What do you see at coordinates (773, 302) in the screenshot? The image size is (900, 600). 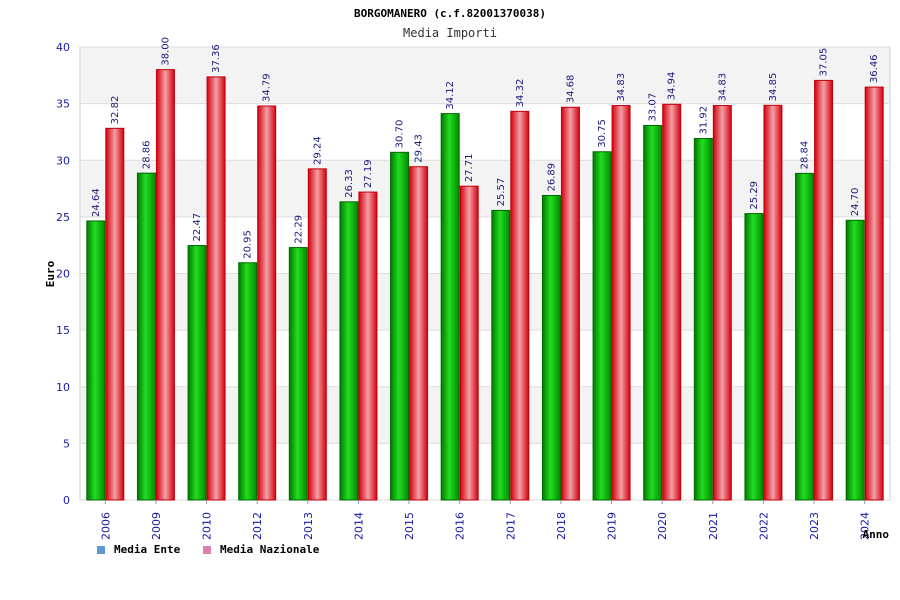 I see `bar-media-nazionale-2022` at bounding box center [773, 302].